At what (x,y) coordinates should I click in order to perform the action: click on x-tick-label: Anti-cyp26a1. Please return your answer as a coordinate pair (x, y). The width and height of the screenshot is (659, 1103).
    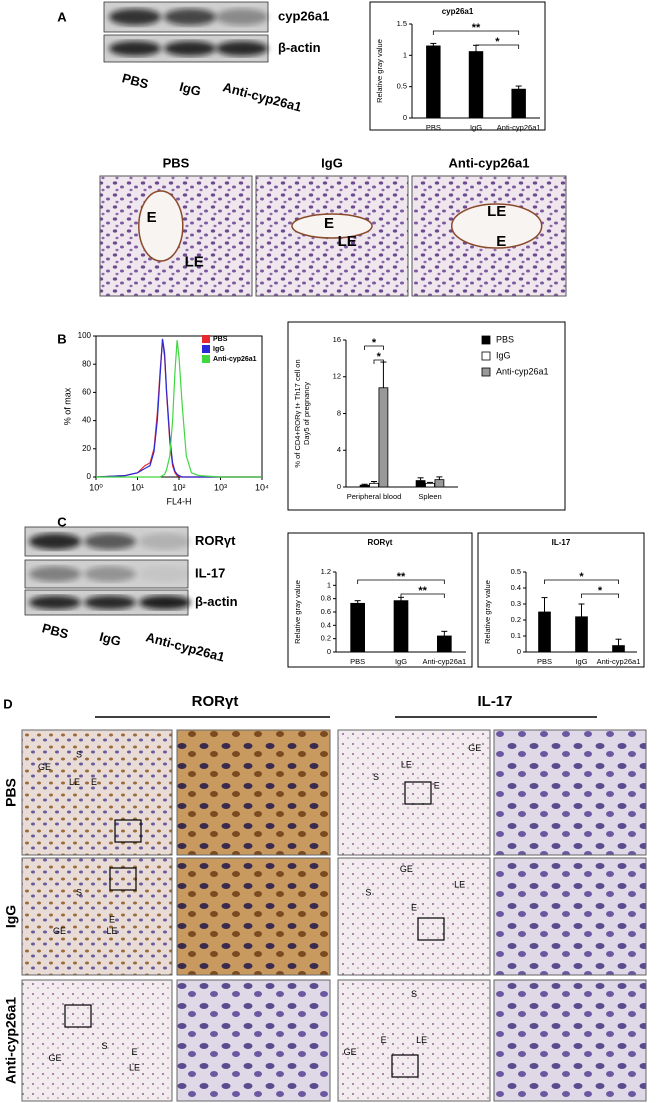
    Looking at the image, I should click on (519, 127).